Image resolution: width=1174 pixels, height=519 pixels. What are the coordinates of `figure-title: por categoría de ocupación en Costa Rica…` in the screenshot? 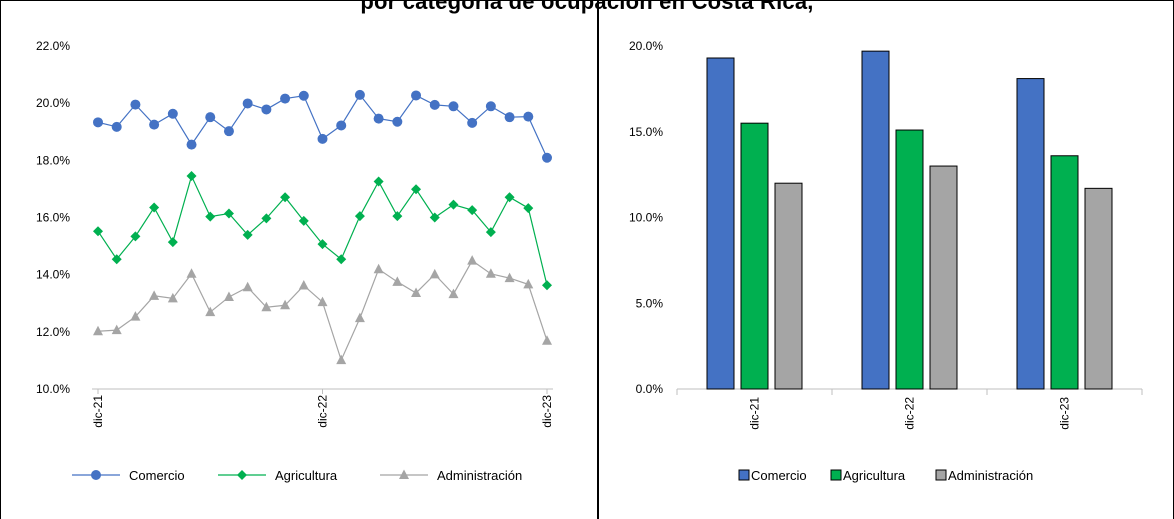 It's located at (587, 7).